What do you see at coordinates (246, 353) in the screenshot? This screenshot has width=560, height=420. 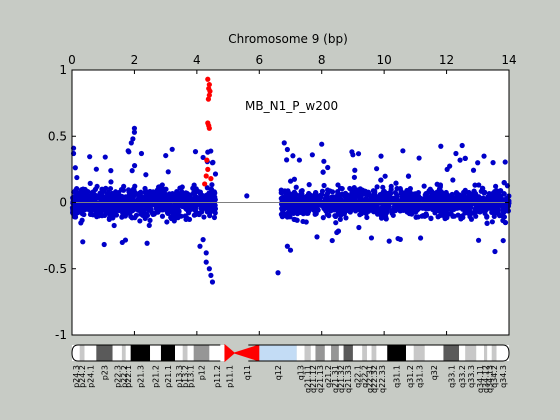 I see `centromere-band` at bounding box center [246, 353].